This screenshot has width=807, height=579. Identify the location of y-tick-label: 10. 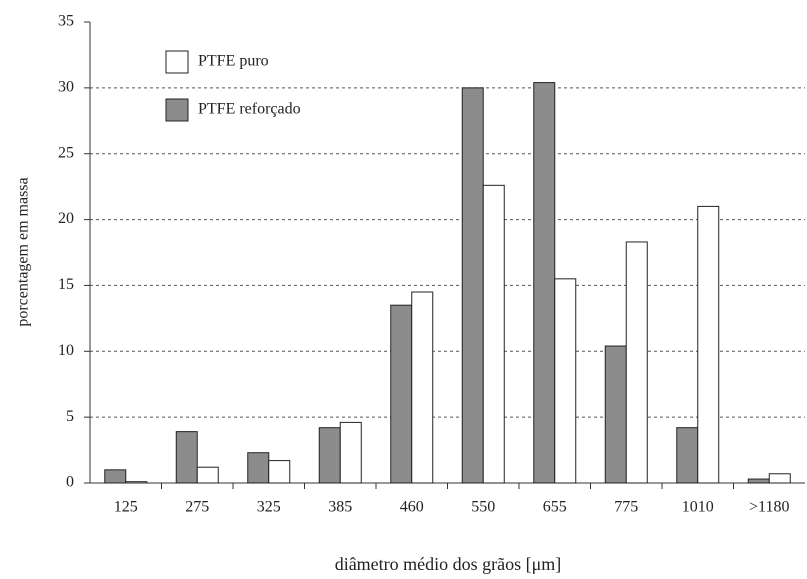
(66, 350).